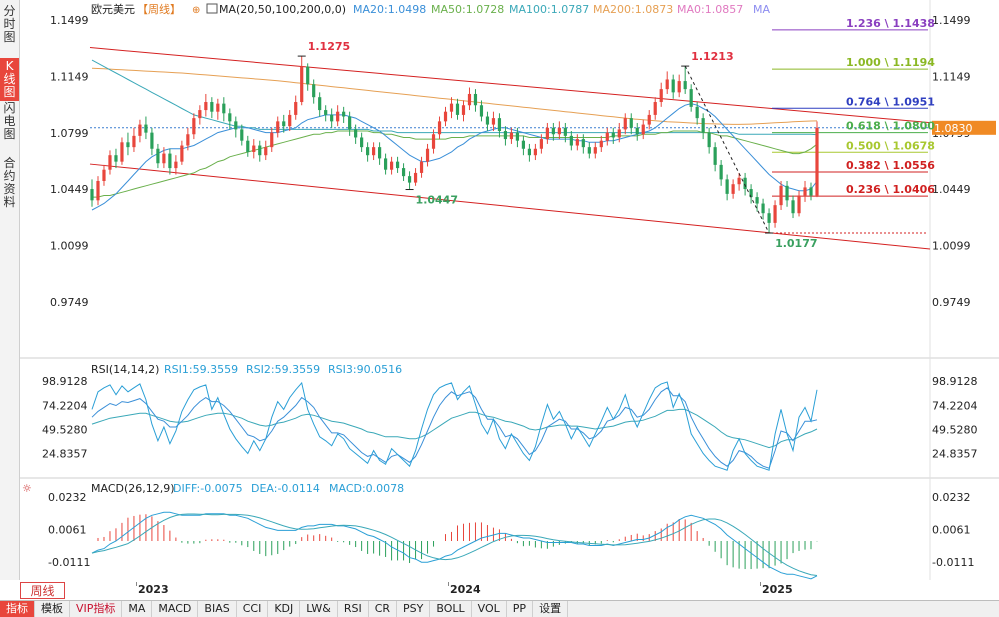 The height and width of the screenshot is (617, 999). What do you see at coordinates (253, 609) in the screenshot?
I see `indicator-tab: CCI` at bounding box center [253, 609].